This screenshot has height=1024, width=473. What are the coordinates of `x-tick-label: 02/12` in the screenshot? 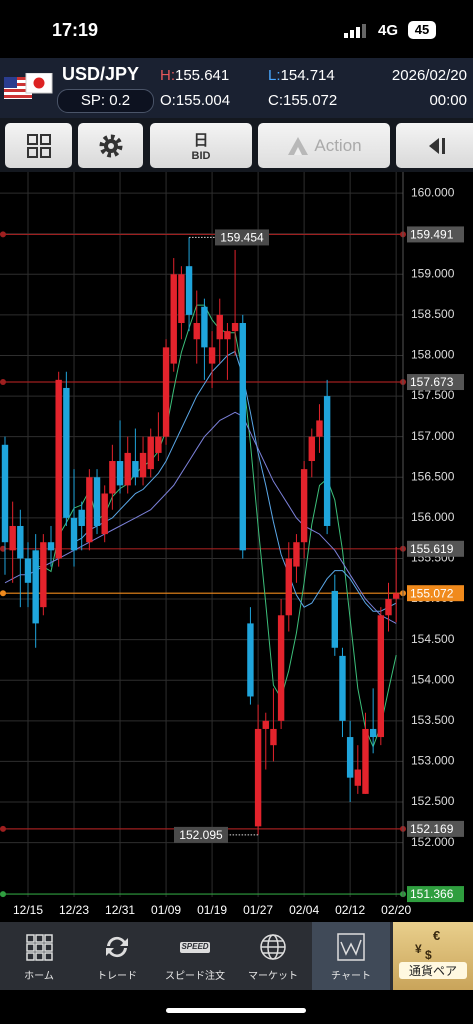 It's located at (350, 910).